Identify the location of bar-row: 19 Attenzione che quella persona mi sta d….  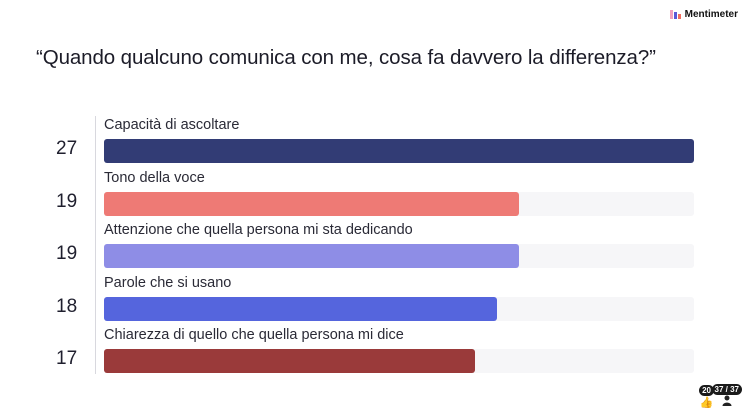
(375, 247).